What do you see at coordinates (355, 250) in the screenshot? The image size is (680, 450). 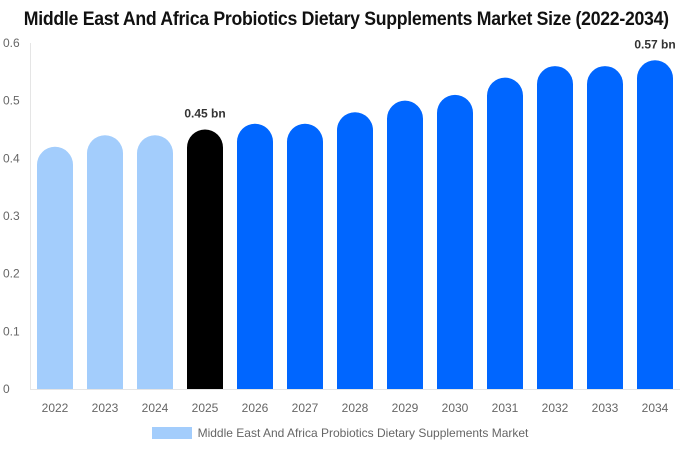 I see `bar-2028` at bounding box center [355, 250].